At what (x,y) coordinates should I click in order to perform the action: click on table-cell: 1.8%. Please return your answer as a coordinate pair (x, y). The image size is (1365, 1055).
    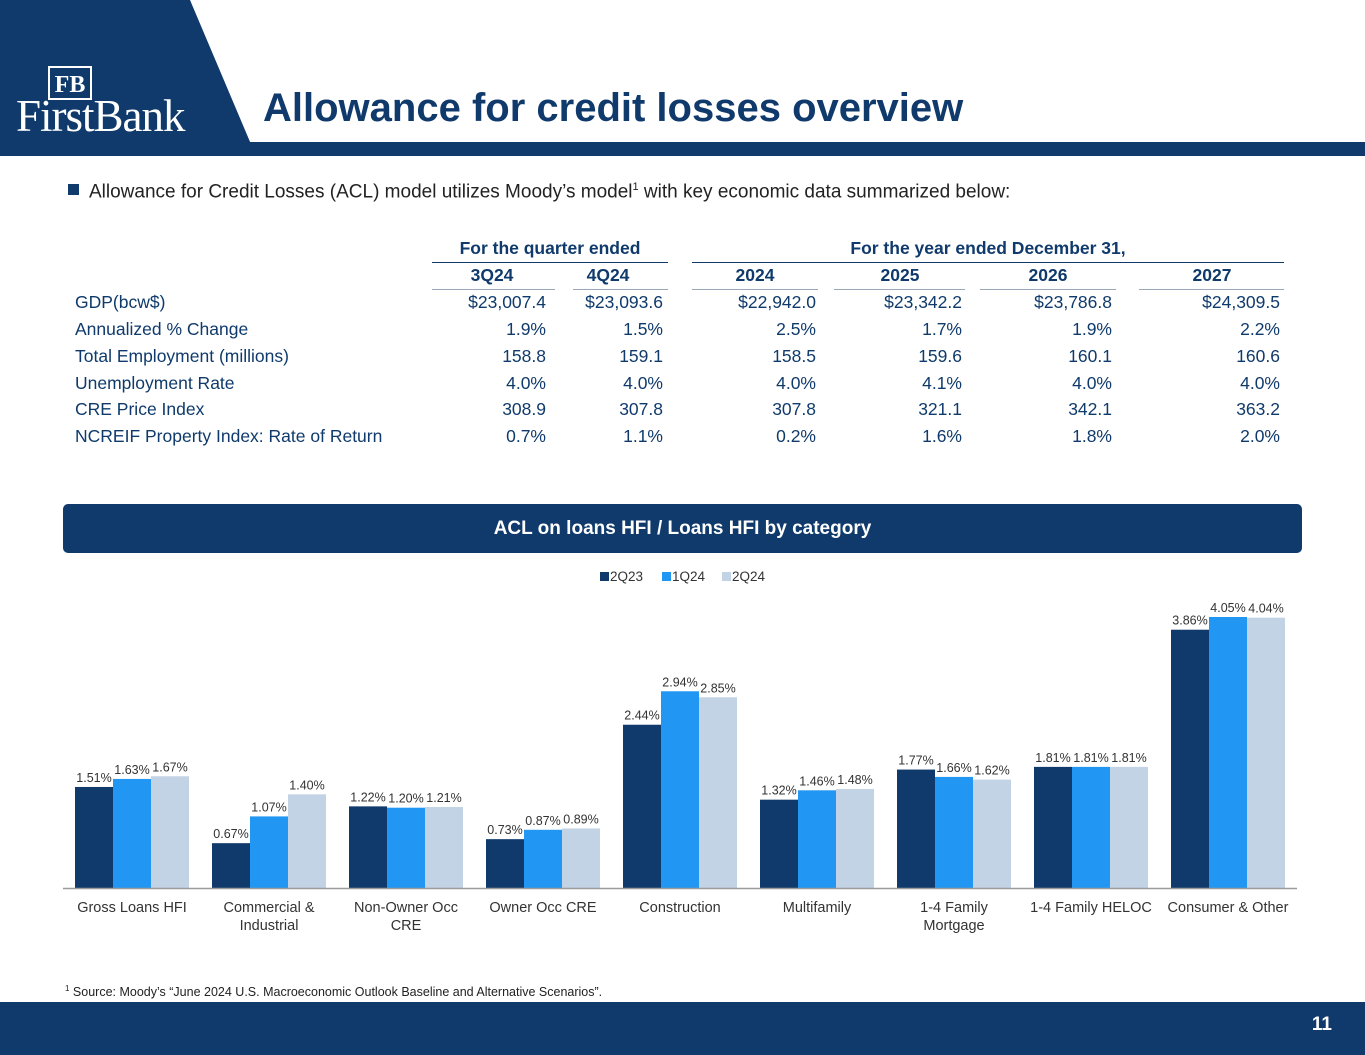
    Looking at the image, I should click on (1092, 436).